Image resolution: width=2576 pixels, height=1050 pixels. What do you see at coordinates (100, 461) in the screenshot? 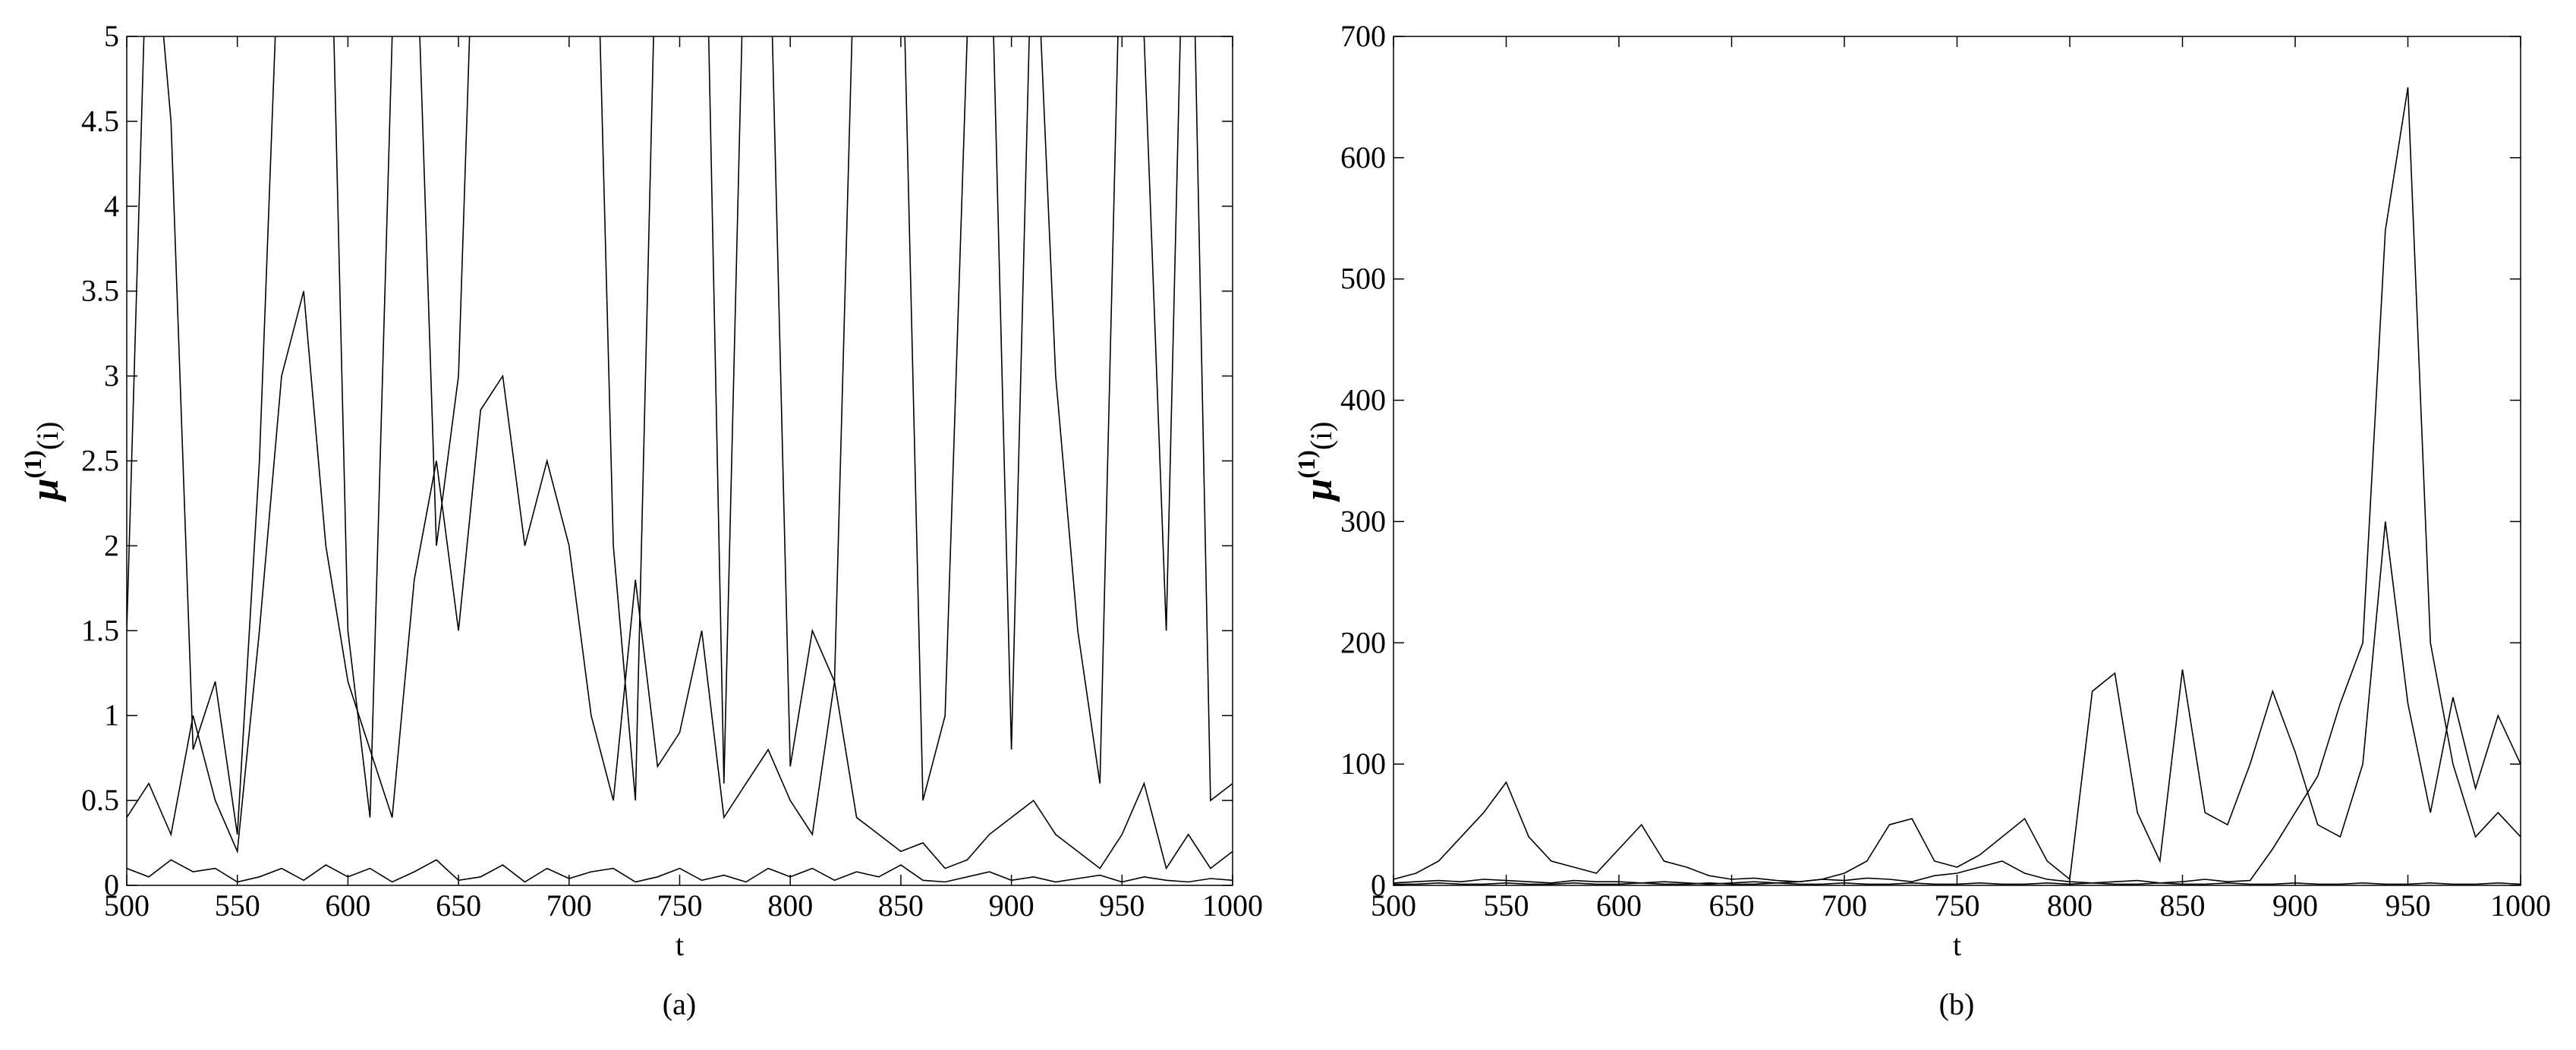
I see `y-tick-label: 2.5` at bounding box center [100, 461].